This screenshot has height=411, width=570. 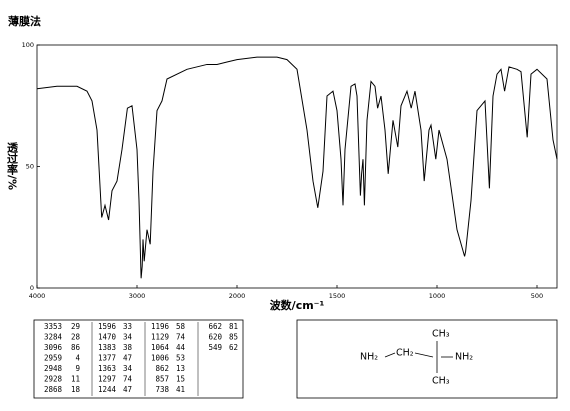 I want to click on x-tick-label: 3000, so click(x=137, y=296).